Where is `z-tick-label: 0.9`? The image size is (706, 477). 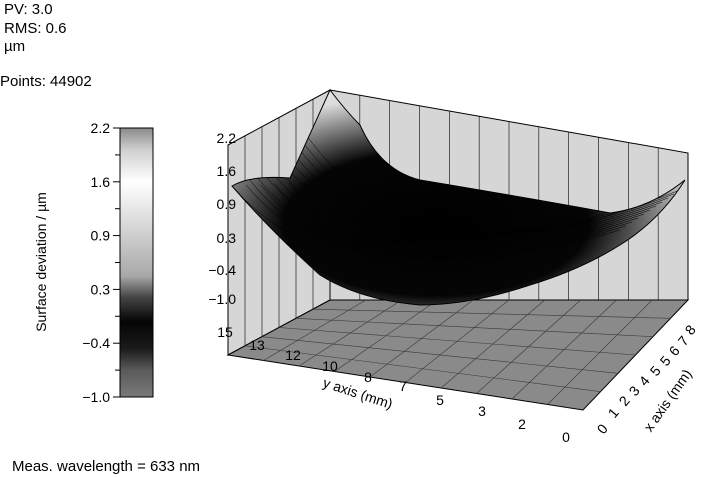
z-tick-label: 0.9 is located at coordinates (227, 204).